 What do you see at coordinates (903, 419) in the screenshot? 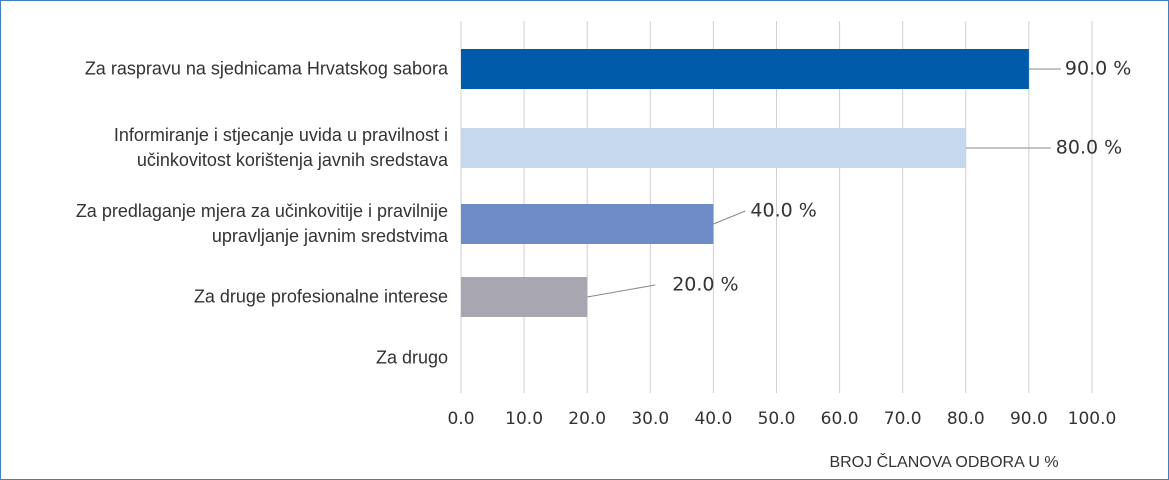
I see `x-tick-label: 70.0` at bounding box center [903, 419].